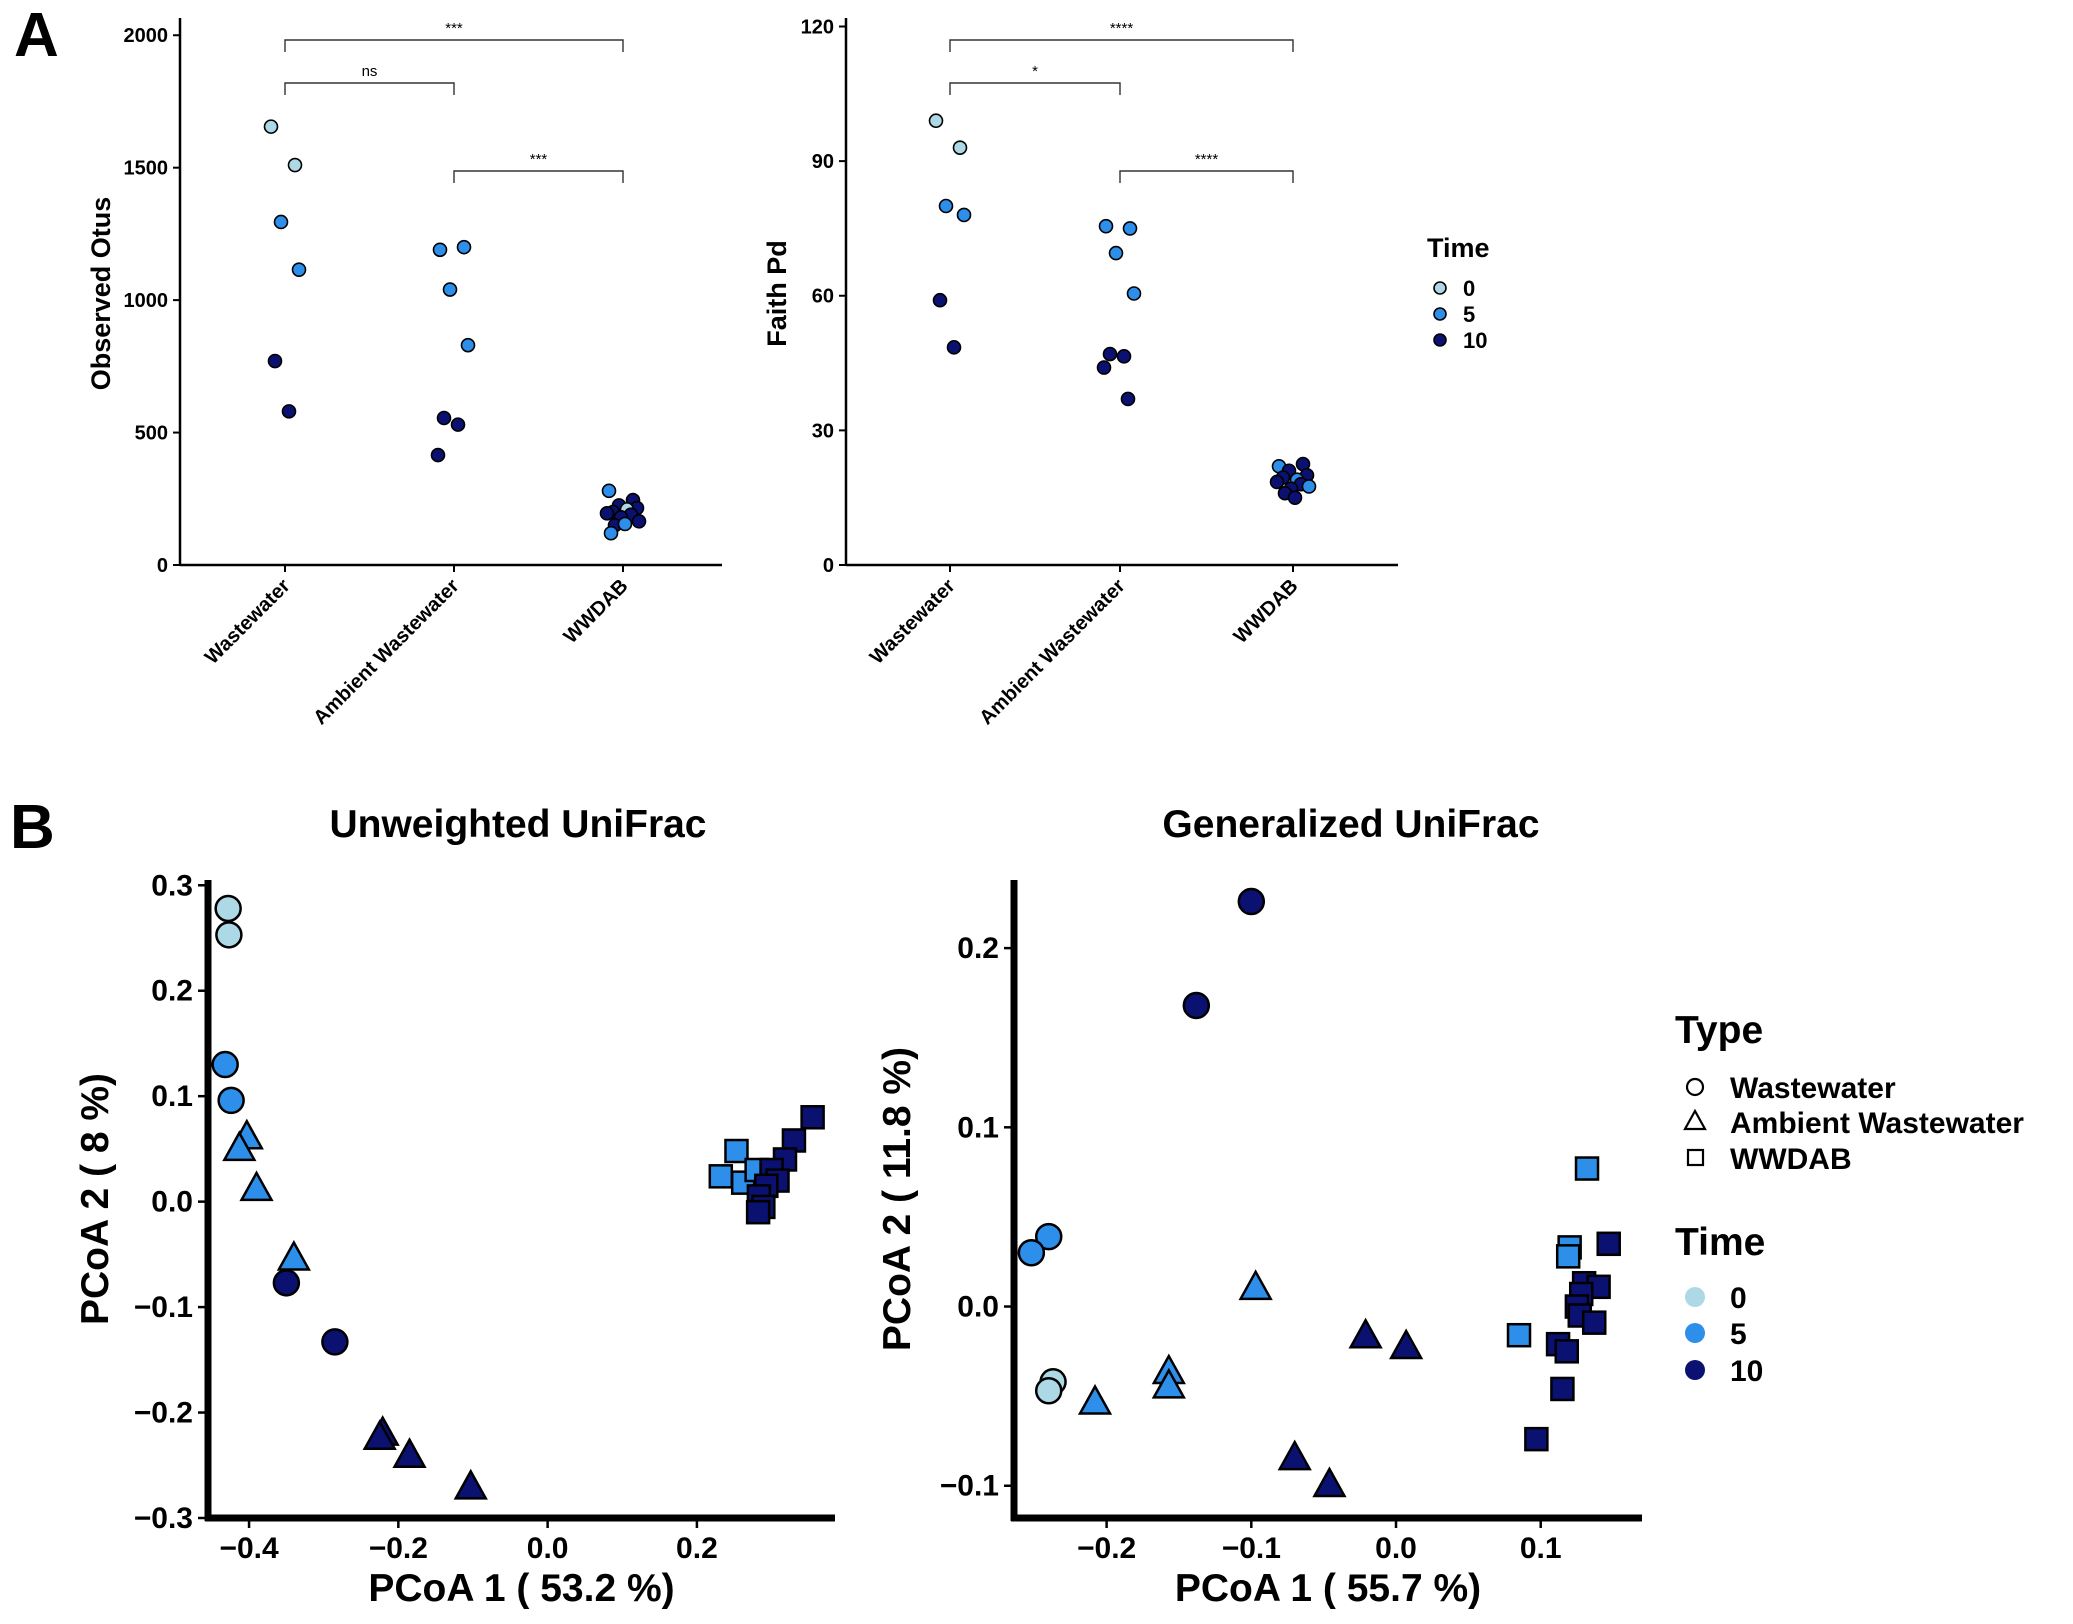 The height and width of the screenshot is (1624, 2073). Describe the element at coordinates (777, 293) in the screenshot. I see `faith-pd-y-axis-label: Faith Pd` at that location.